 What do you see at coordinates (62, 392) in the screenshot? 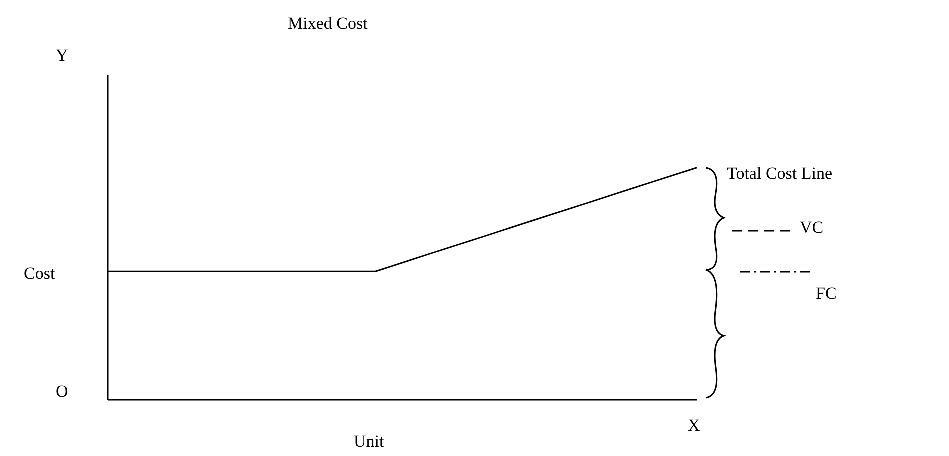
I see `text: O` at bounding box center [62, 392].